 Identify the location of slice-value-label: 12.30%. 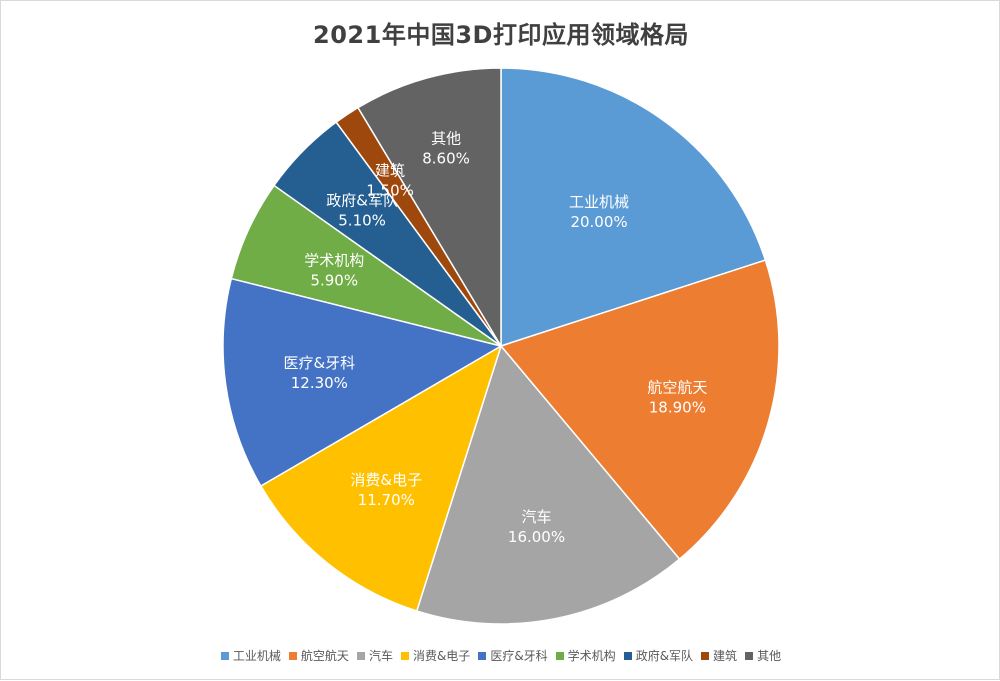
(319, 383).